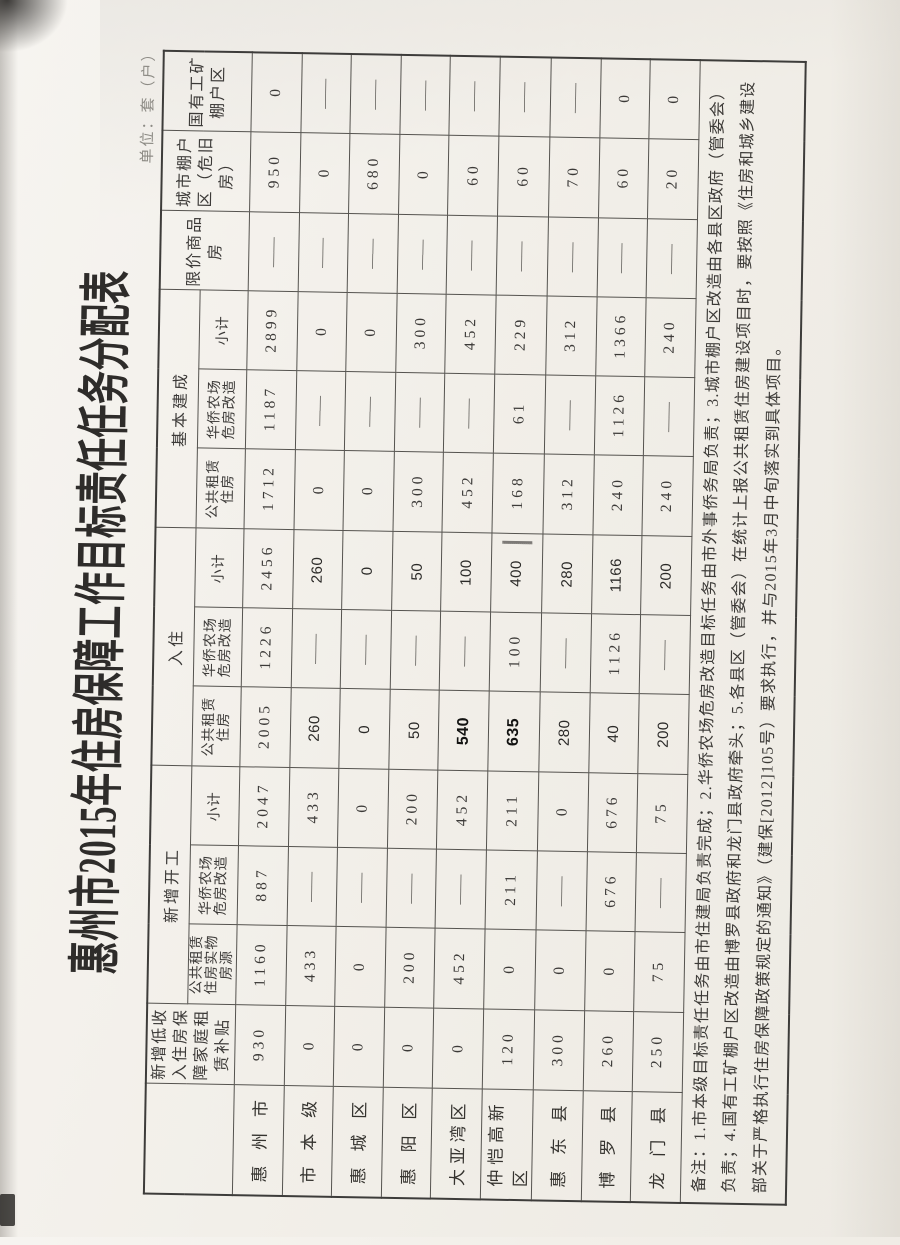 This screenshot has width=900, height=1245. What do you see at coordinates (673, 180) in the screenshot?
I see `data-cell: 20` at bounding box center [673, 180].